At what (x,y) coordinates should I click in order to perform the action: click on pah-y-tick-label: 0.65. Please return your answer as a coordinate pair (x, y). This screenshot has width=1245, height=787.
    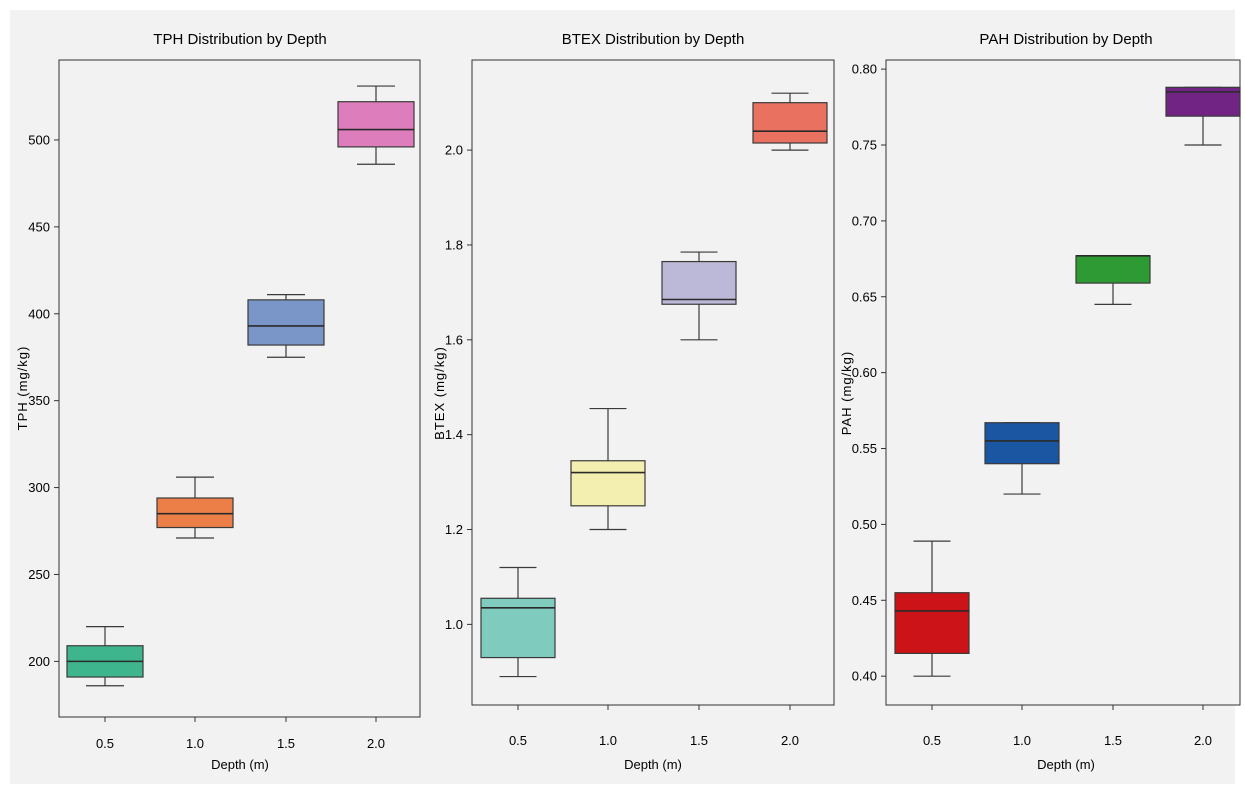
    Looking at the image, I should click on (864, 296).